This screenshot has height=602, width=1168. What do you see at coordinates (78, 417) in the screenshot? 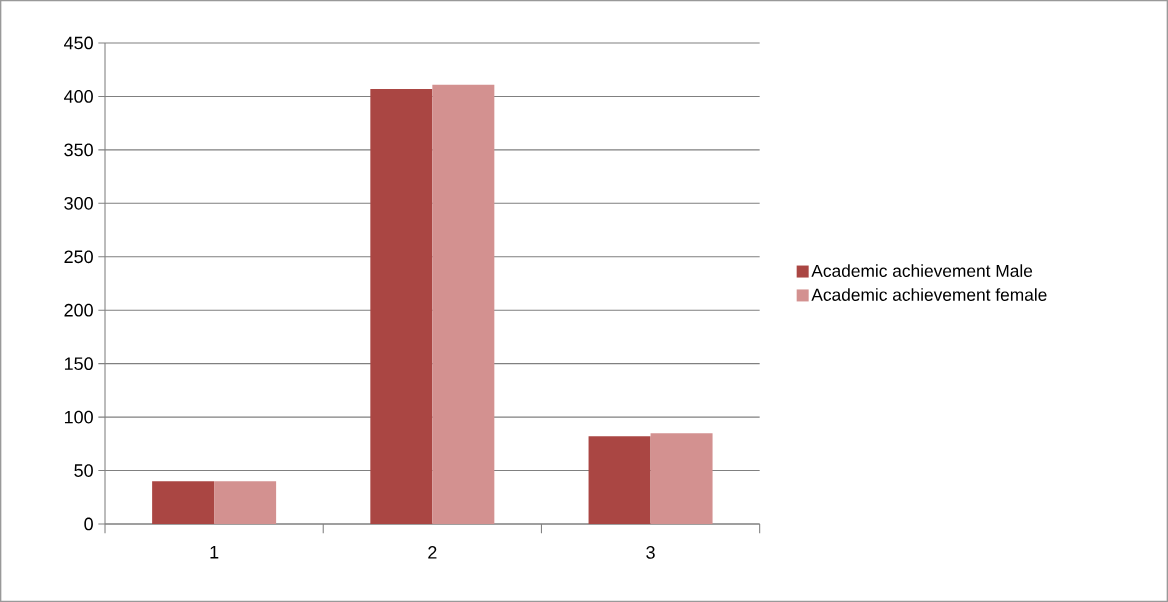
I see `y-tick-label: 100` at bounding box center [78, 417].